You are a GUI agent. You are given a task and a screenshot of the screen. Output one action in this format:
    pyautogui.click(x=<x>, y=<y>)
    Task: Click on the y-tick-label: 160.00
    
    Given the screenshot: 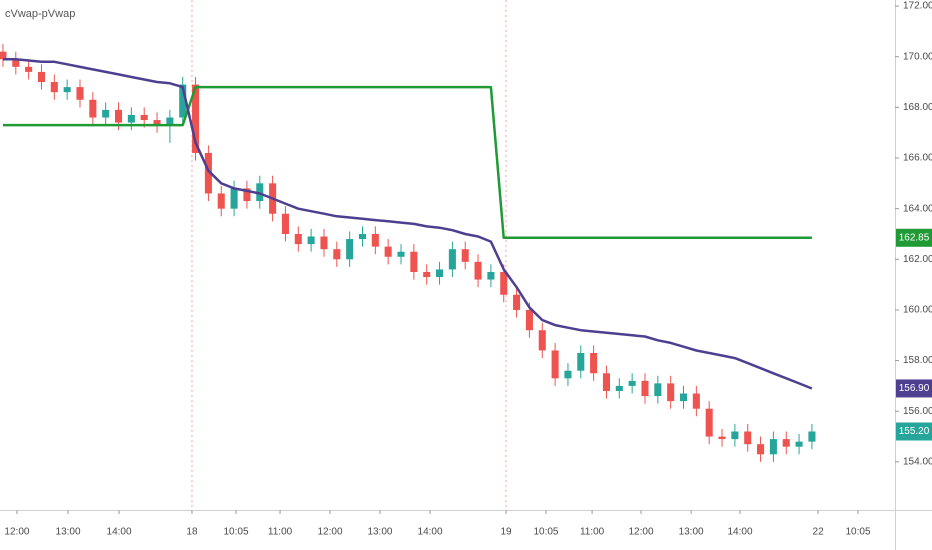 What is the action you would take?
    pyautogui.click(x=917, y=310)
    